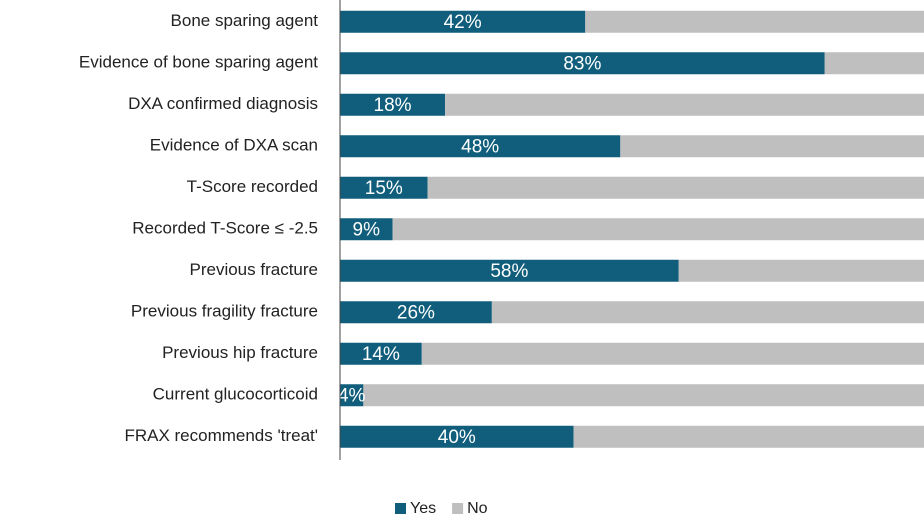  Describe the element at coordinates (245, 20) in the screenshot. I see `category-label: Bone sparing agent` at that location.